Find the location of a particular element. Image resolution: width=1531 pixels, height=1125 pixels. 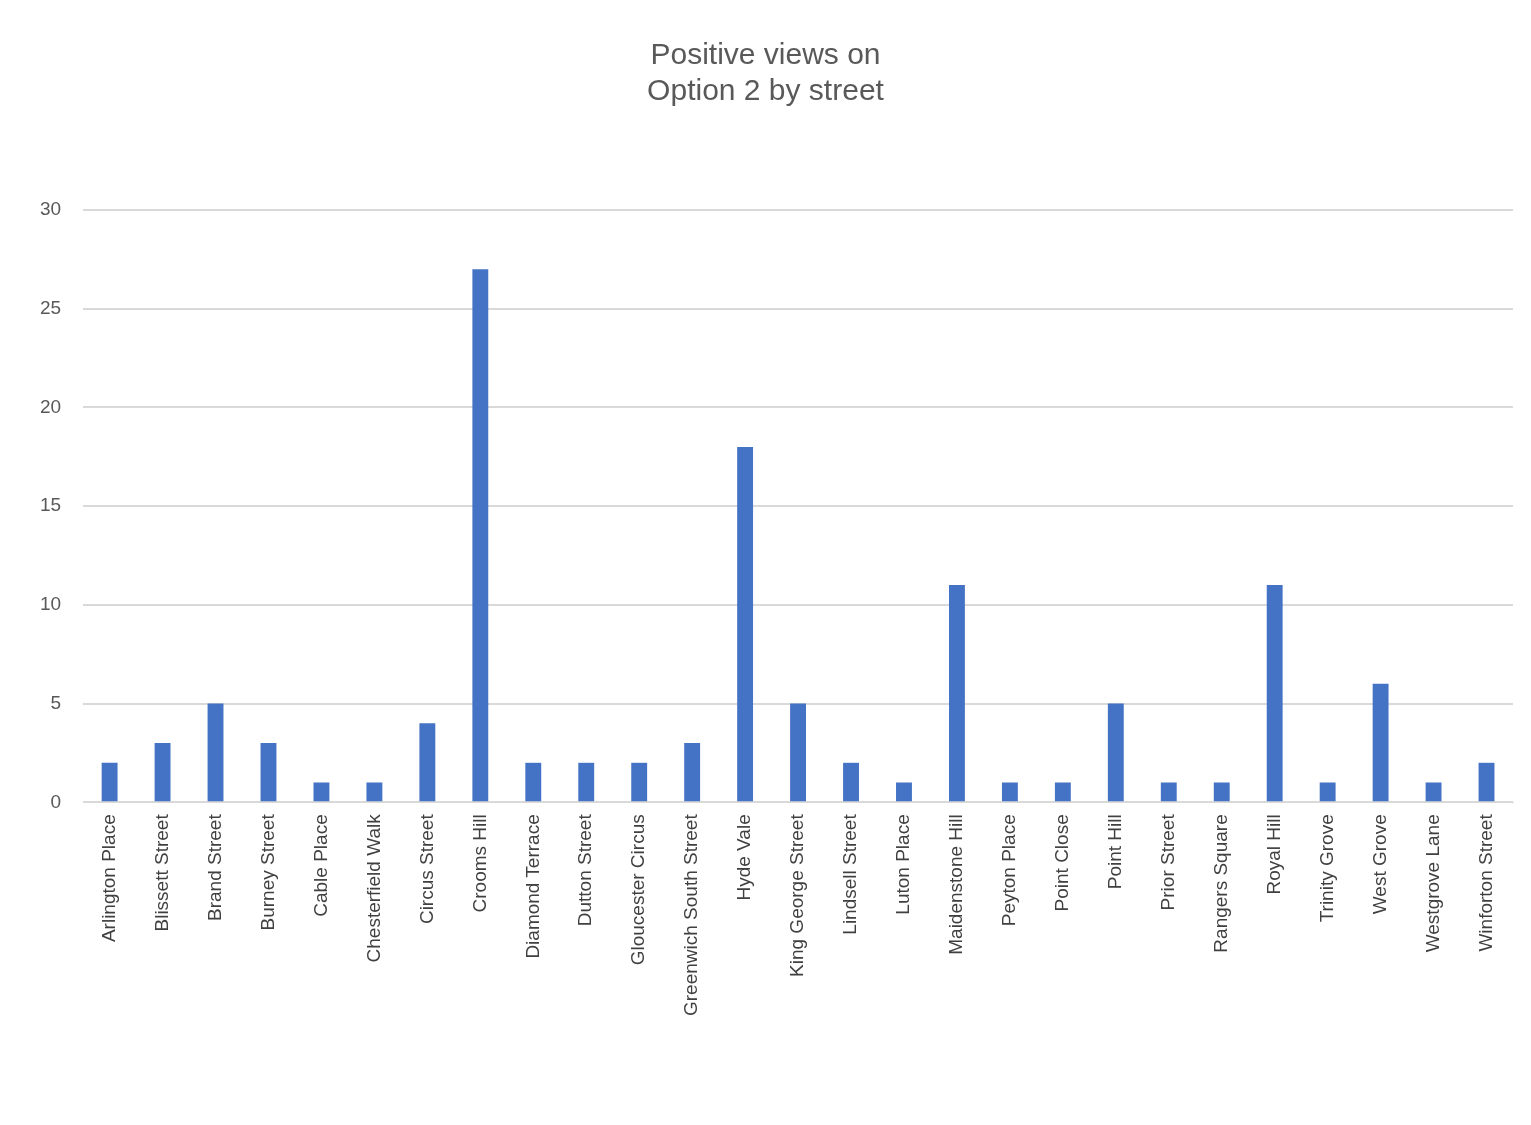

x-tick-label: Blissett Street is located at coordinates (161, 872).